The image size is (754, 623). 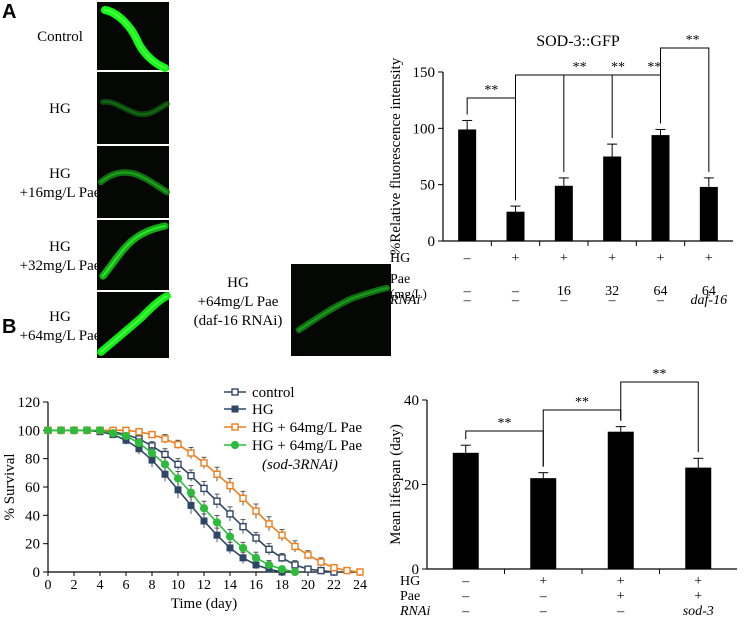 What do you see at coordinates (60, 193) in the screenshot?
I see `micrograph-label: +16mg/L Pae` at bounding box center [60, 193].